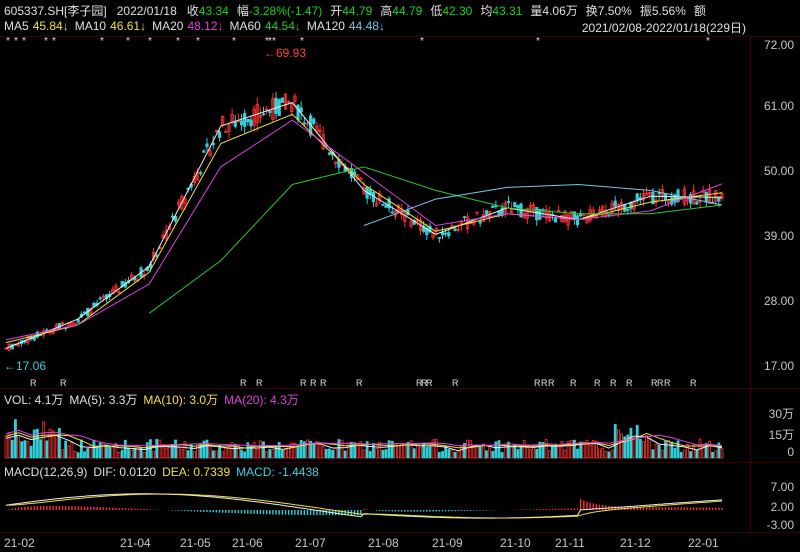 This screenshot has width=800, height=552. What do you see at coordinates (457, 10) in the screenshot?
I see `low-value: 42.30` at bounding box center [457, 10].